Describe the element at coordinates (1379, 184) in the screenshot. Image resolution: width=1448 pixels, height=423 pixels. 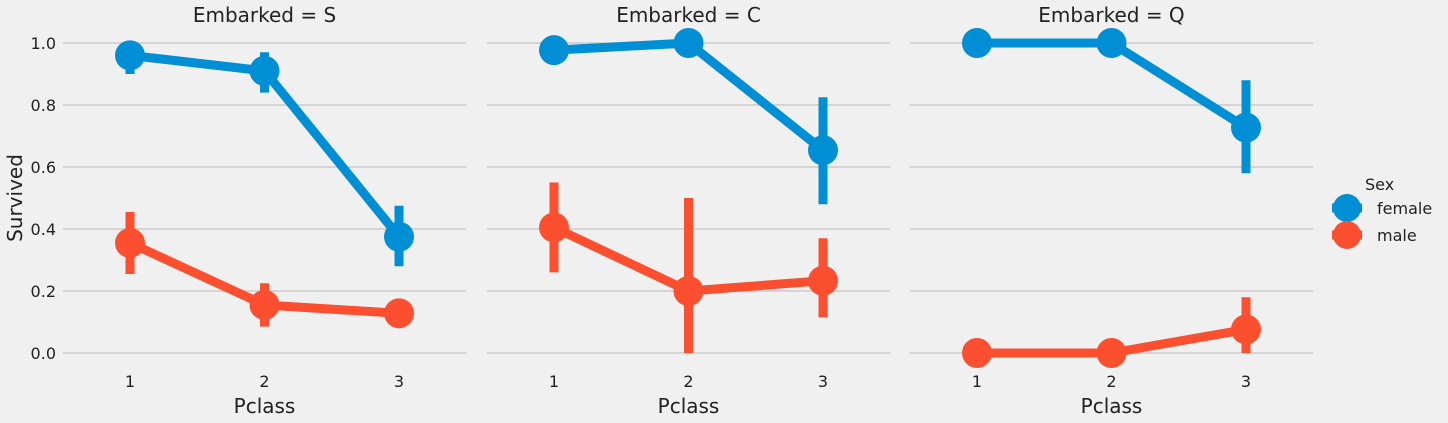
I see `legend-title: Sex` at that location.